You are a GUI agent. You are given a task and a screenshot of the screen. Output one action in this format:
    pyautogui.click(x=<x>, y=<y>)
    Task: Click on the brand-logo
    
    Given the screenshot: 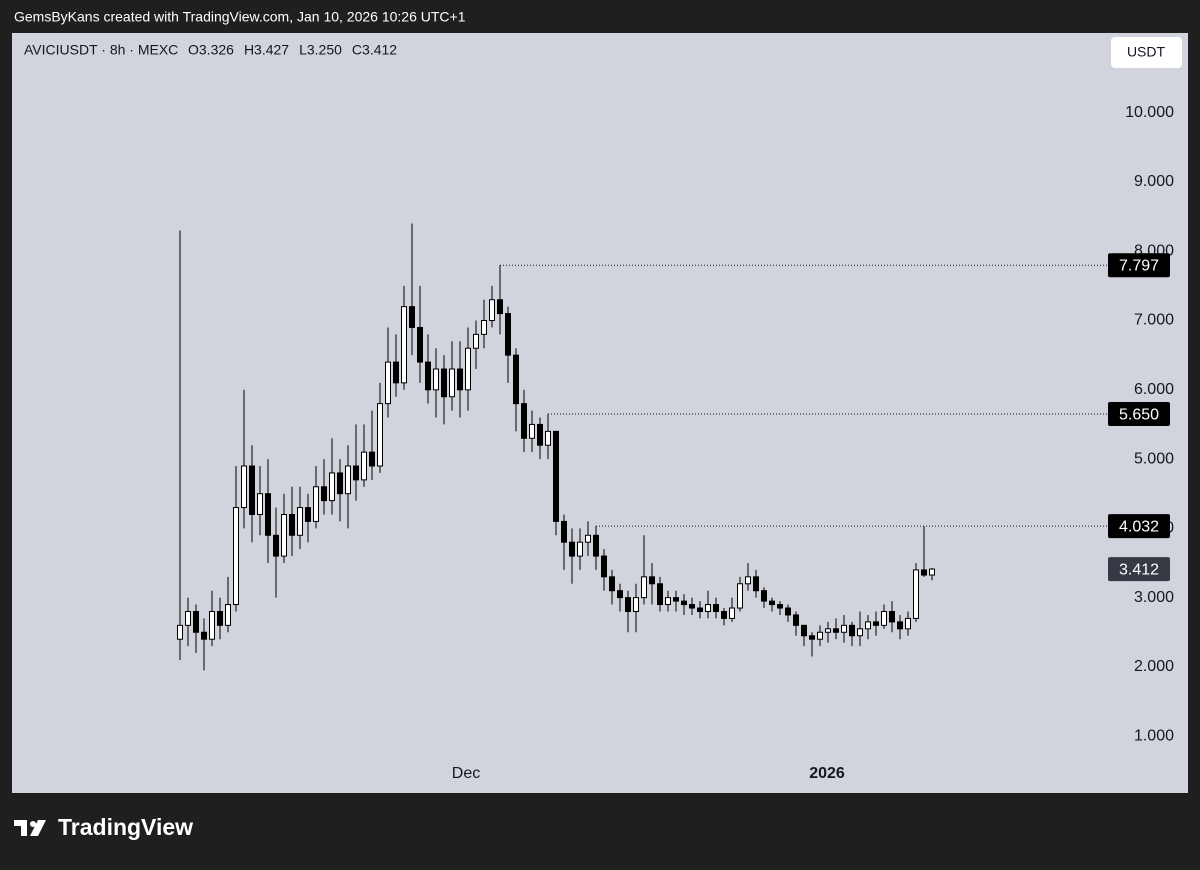 What is the action you would take?
    pyautogui.click(x=30, y=828)
    